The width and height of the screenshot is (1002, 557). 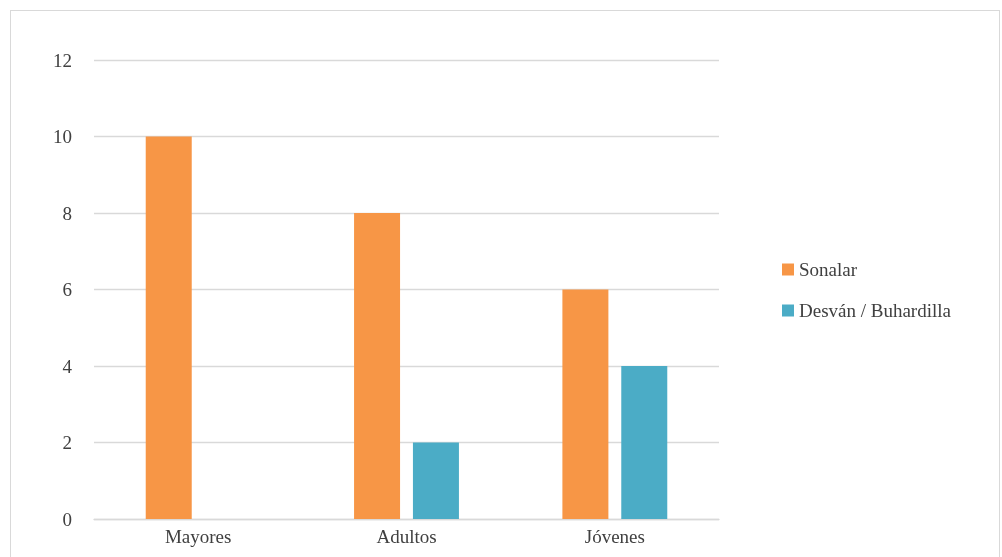 I want to click on y-tick-label: 12, so click(x=62, y=60).